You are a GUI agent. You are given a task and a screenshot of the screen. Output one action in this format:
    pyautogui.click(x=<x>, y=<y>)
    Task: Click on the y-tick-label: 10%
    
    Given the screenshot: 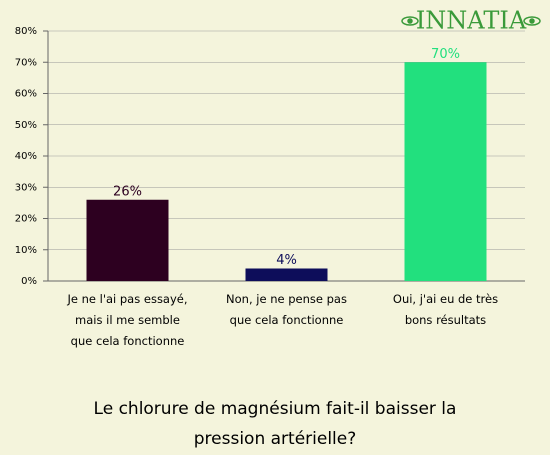 What is the action you would take?
    pyautogui.click(x=26, y=250)
    